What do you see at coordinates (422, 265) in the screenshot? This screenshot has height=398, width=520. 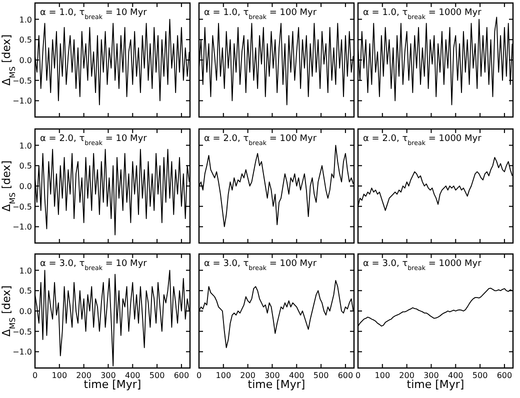 I see `text: α = 3.0, τ$_{break}$ = 1000 Myr` at bounding box center [422, 265].